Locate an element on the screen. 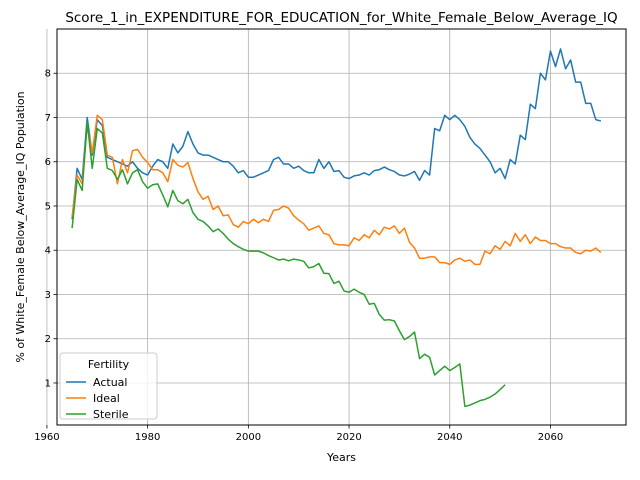 The height and width of the screenshot is (480, 640). x-tick-label: 1960 is located at coordinates (46, 437).